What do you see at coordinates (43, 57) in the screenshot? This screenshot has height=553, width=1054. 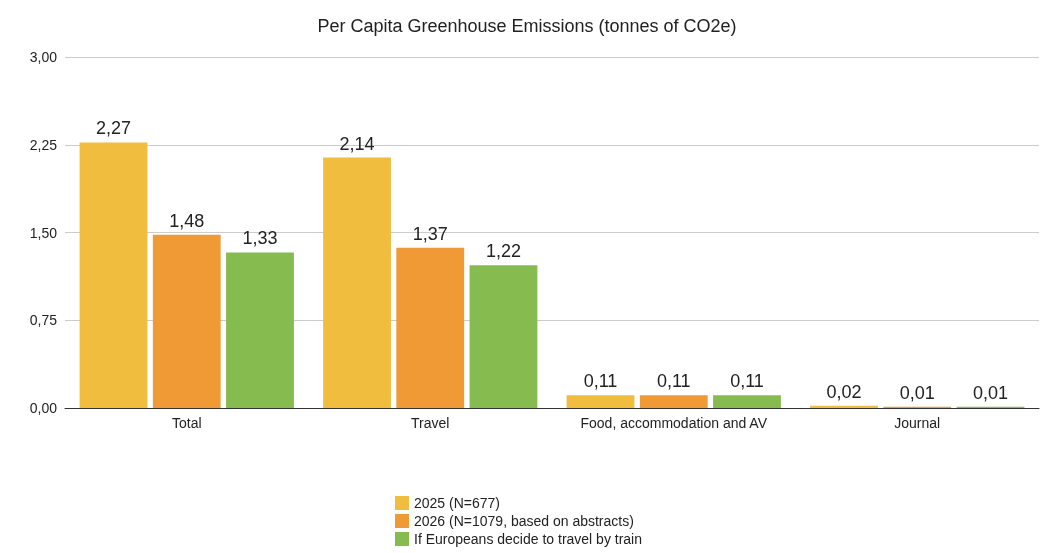 I see `y-tick-label: 3,00` at bounding box center [43, 57].